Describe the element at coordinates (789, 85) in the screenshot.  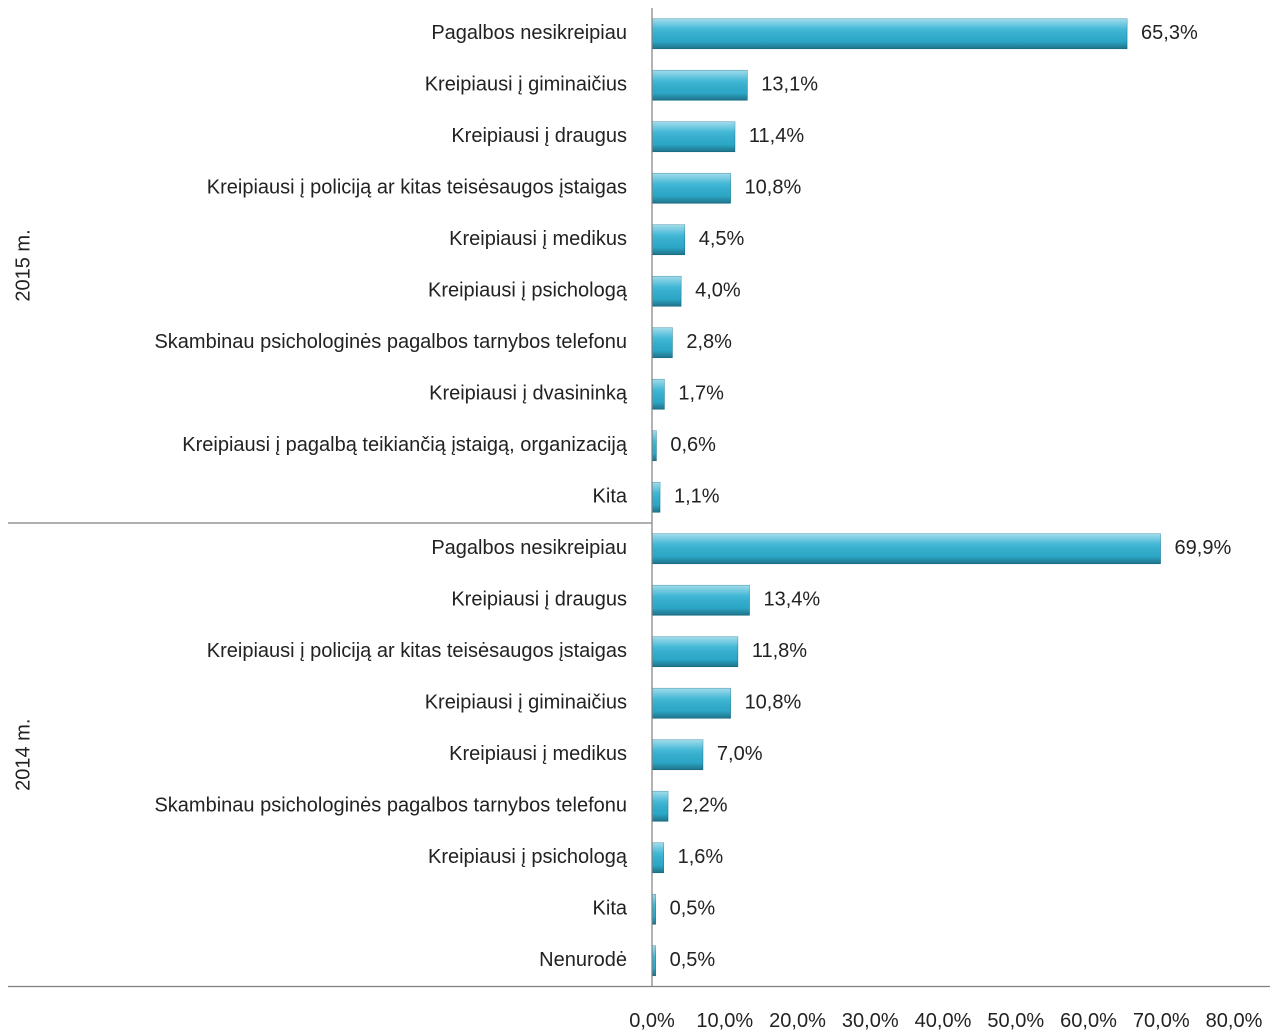
I see `value-label: 13,1%` at that location.